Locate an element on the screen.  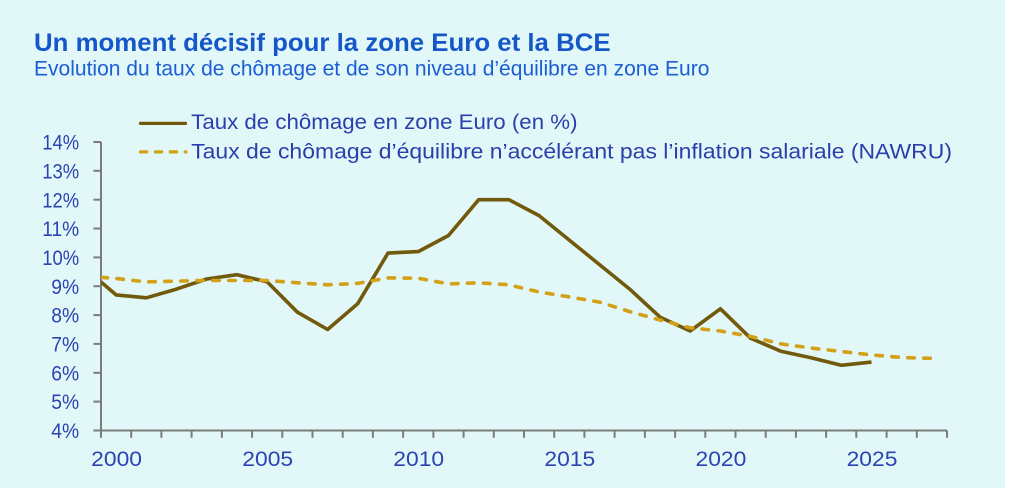
svg-text: 14% is located at coordinates (60, 143).